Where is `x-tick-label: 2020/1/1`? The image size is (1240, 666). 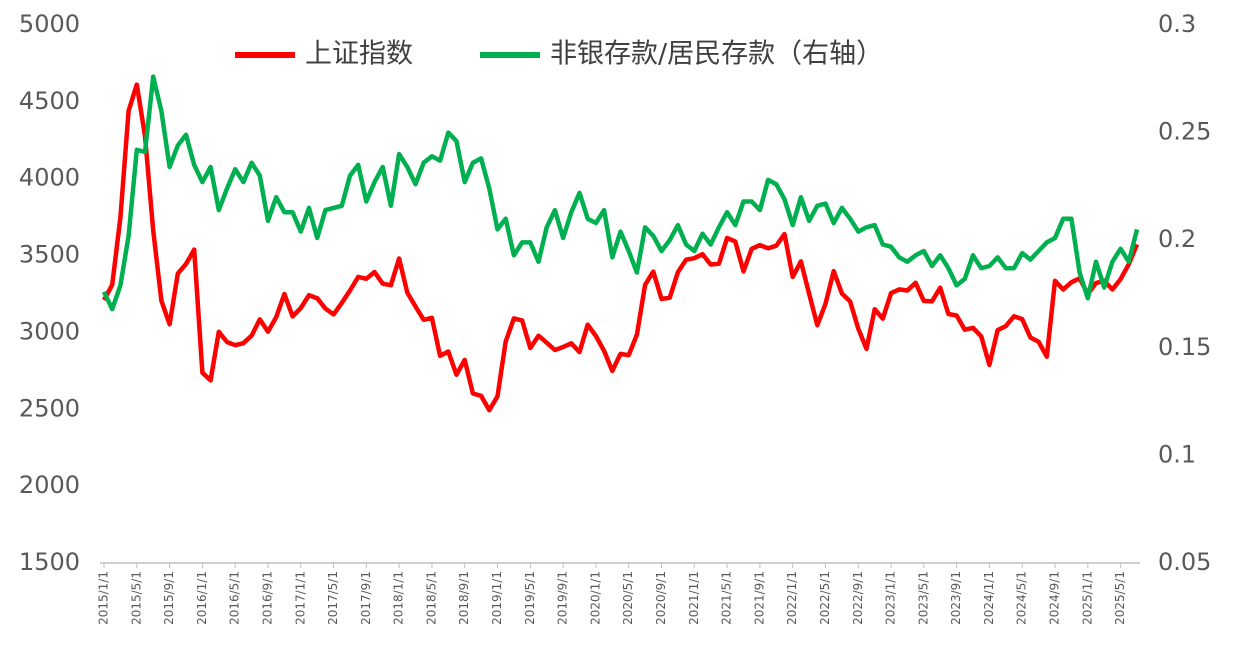
x-tick-label: 2020/1/1 is located at coordinates (595, 598).